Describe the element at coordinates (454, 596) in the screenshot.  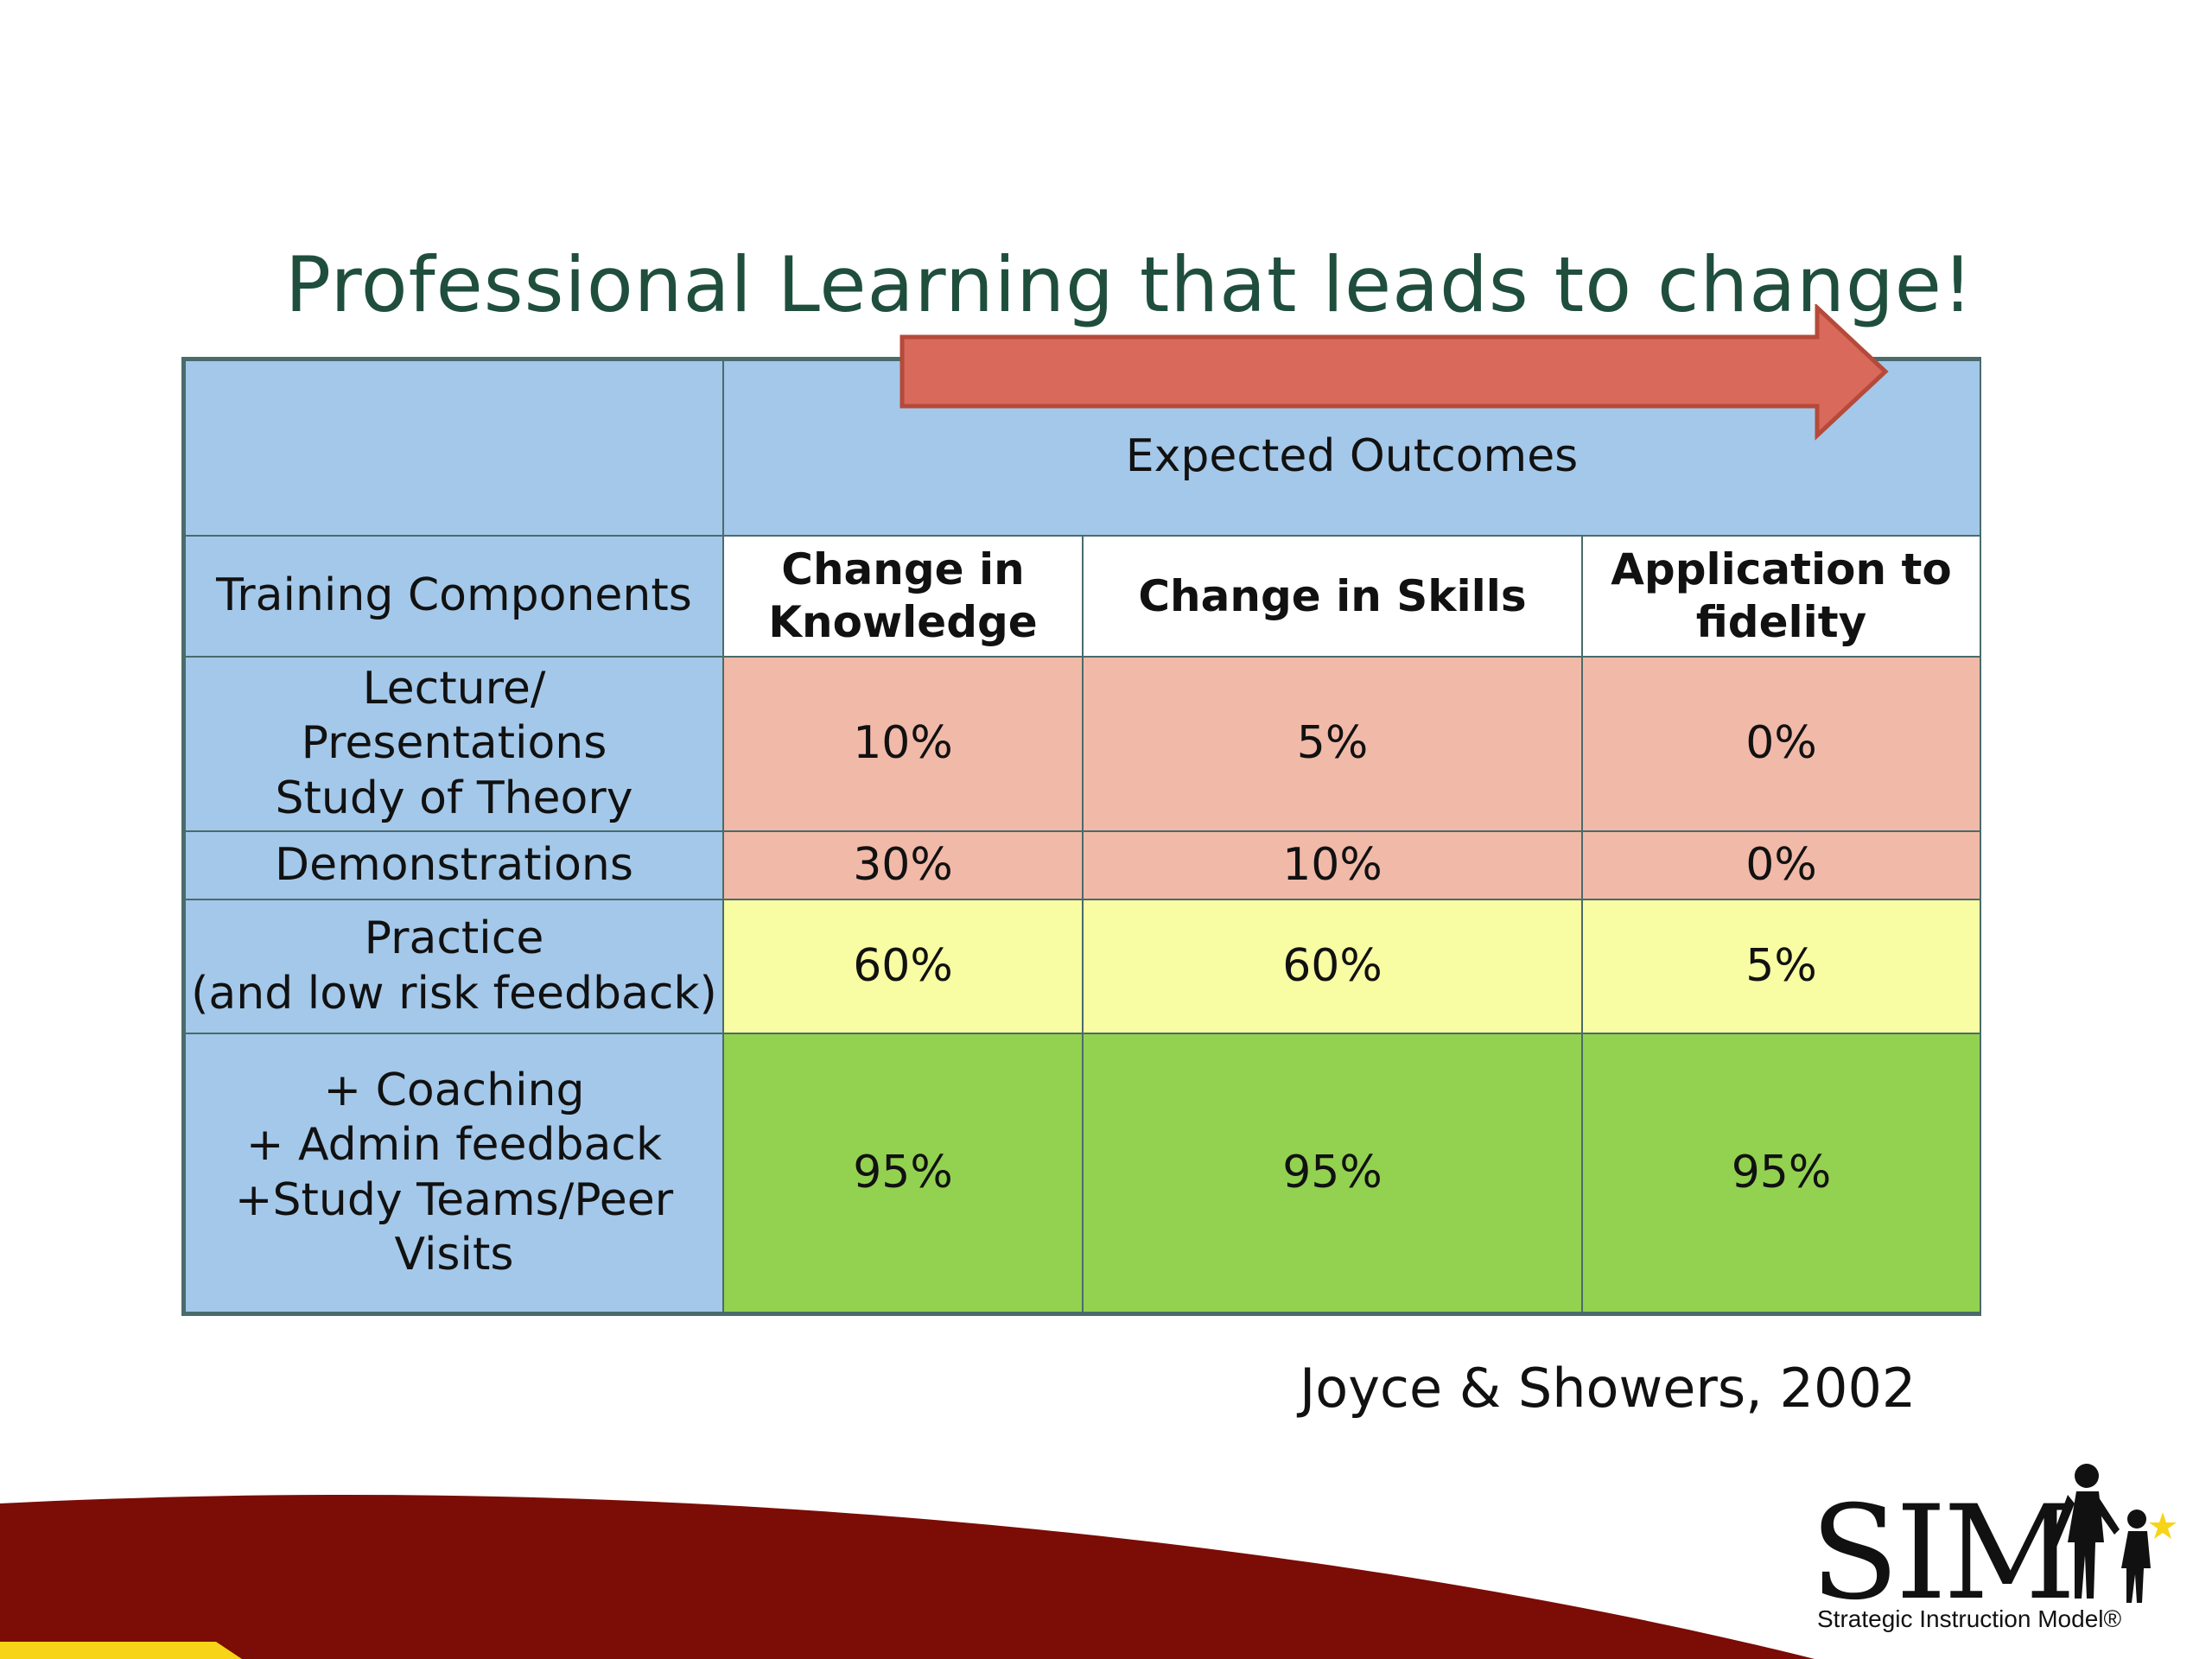
I see `training-components-header: Training Components` at that location.